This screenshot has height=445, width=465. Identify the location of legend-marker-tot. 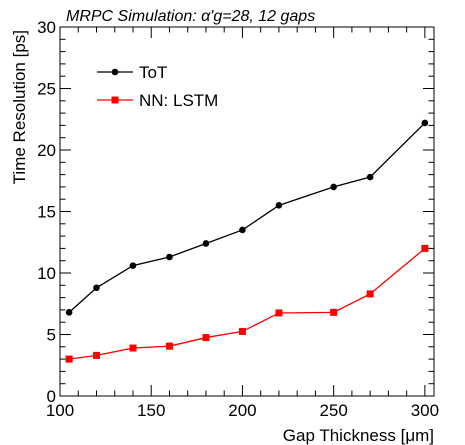
(115, 72).